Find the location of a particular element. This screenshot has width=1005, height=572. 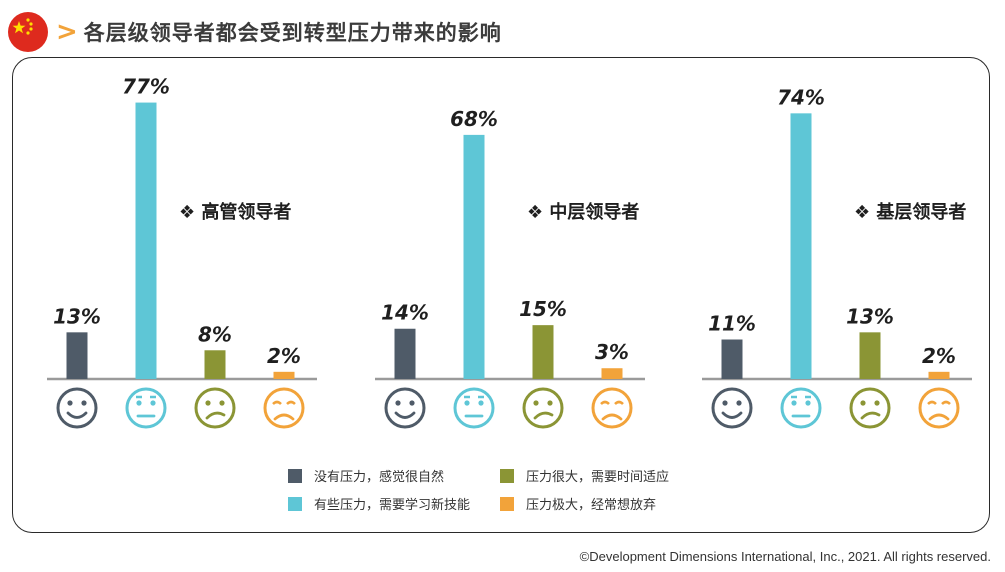

data-label: 8% is located at coordinates (215, 334).